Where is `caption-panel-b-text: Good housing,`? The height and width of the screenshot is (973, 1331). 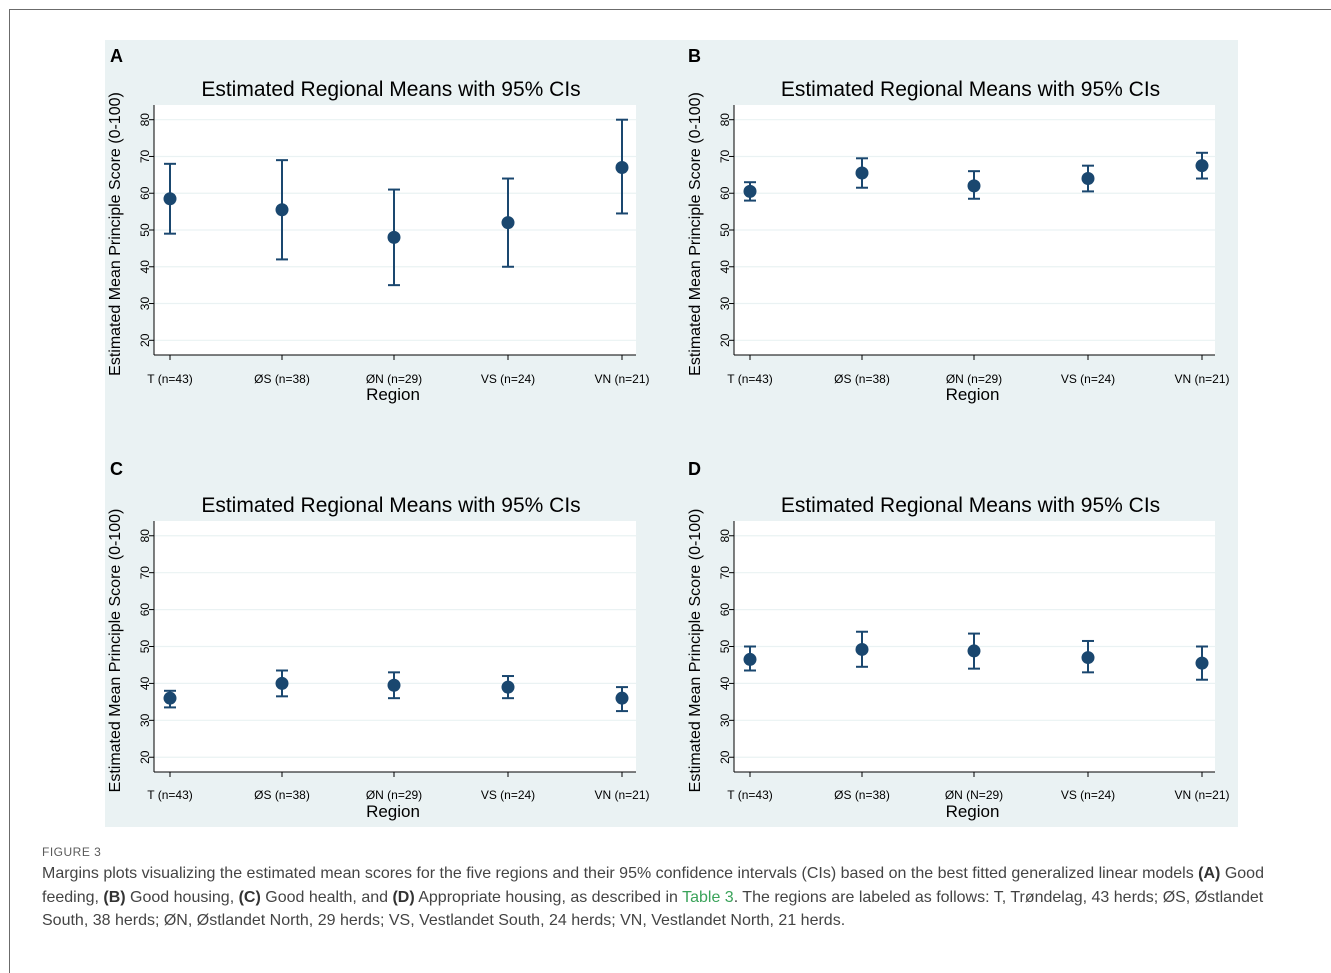 caption-panel-b-text: Good housing, is located at coordinates (182, 897).